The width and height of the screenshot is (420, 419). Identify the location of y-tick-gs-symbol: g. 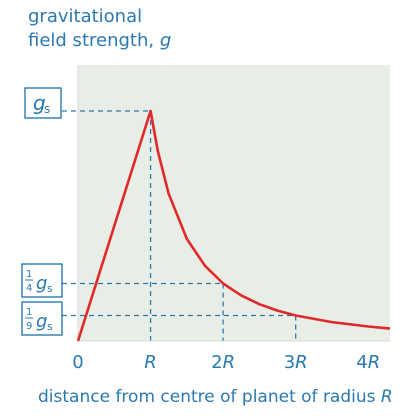
(39, 103).